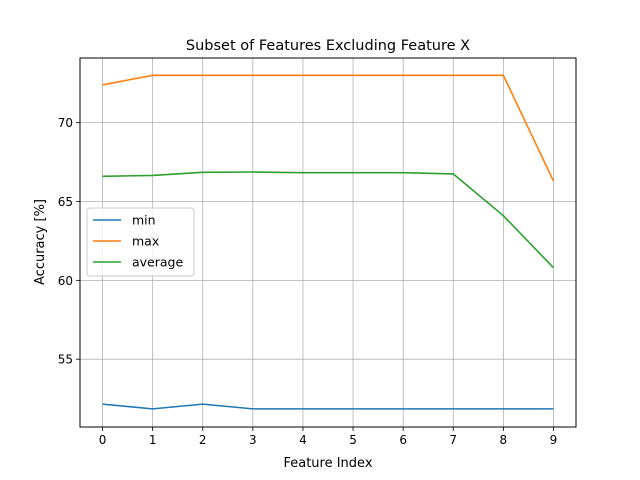  I want to click on x-tick-label: 8, so click(504, 440).